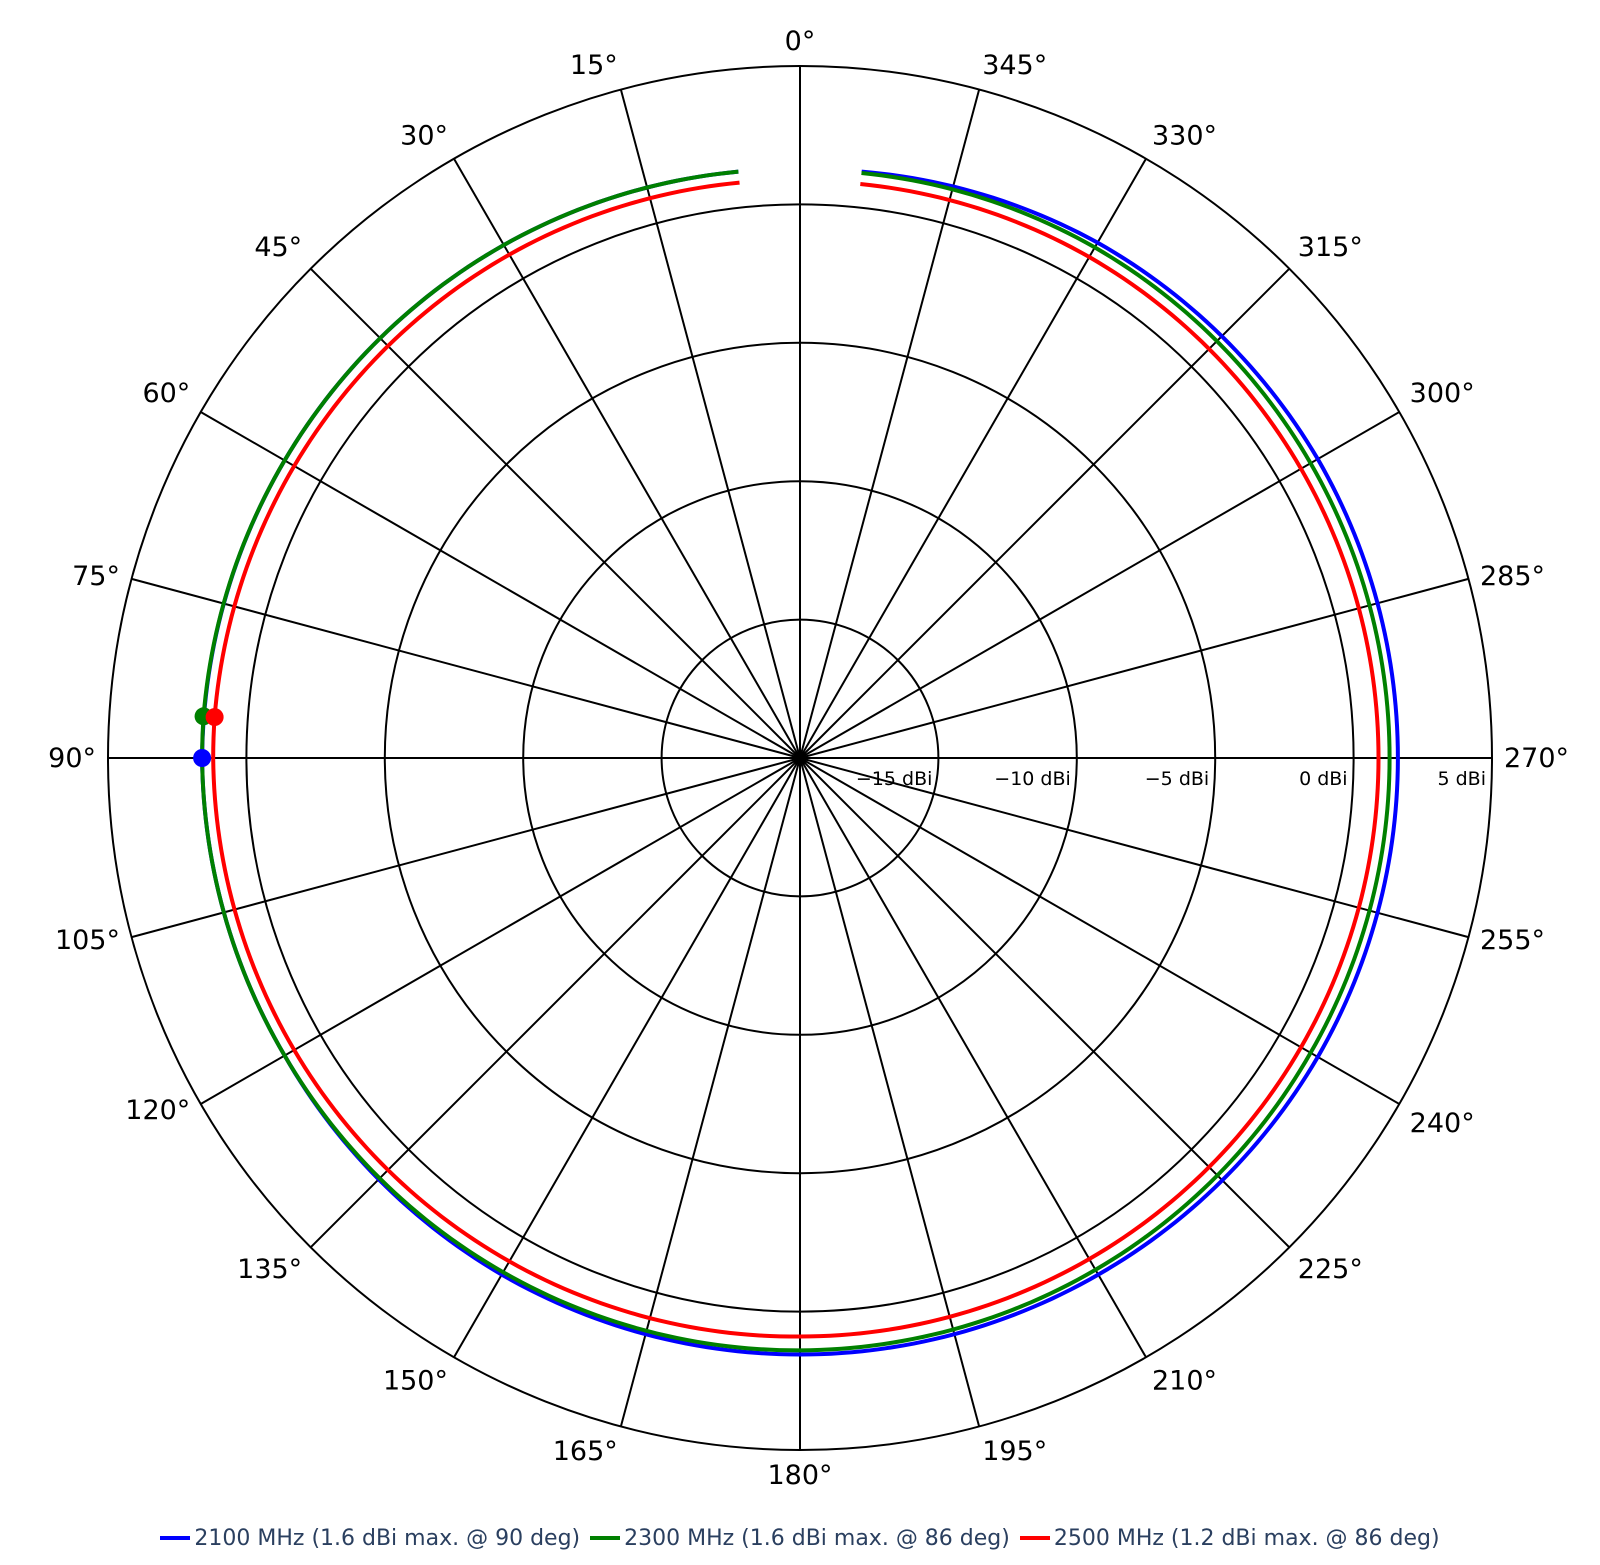 The height and width of the screenshot is (1565, 1600). I want to click on angle-tick-label: 30°, so click(424, 135).